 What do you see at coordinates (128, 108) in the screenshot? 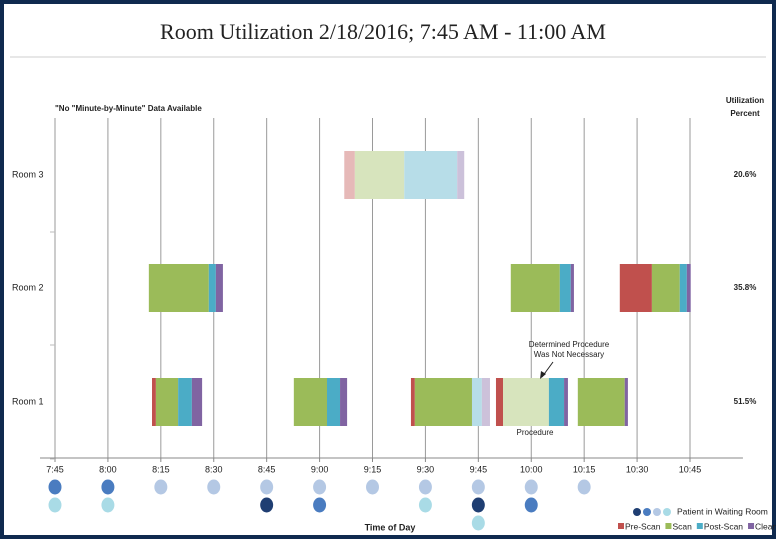
I see `annotation: "No "Minute-by-Minute" Data Available` at bounding box center [128, 108].